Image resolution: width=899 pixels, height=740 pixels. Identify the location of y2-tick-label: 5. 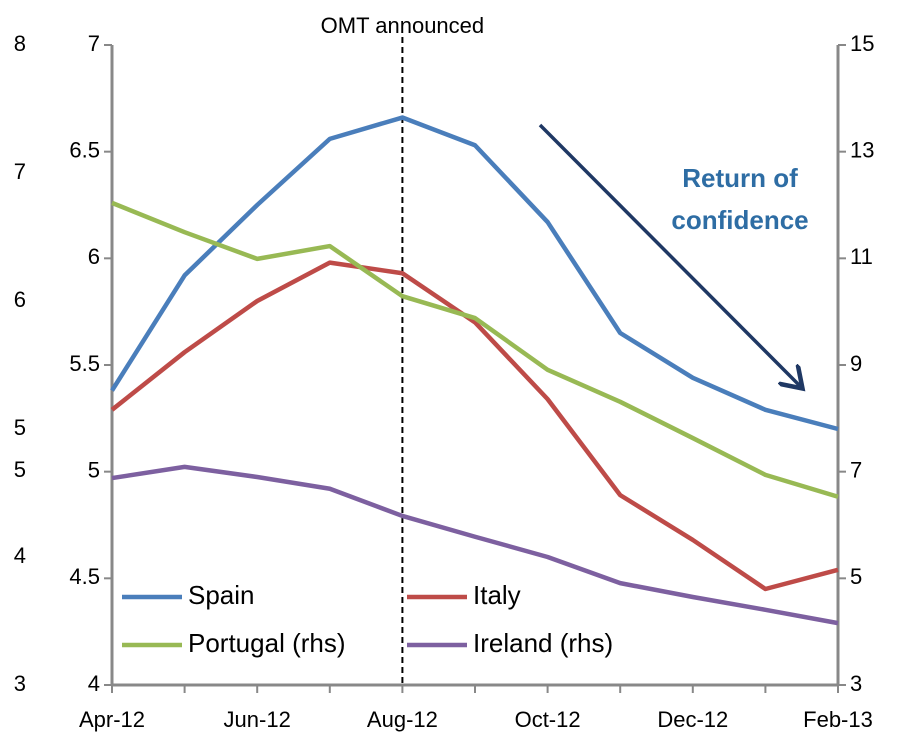
(856, 576).